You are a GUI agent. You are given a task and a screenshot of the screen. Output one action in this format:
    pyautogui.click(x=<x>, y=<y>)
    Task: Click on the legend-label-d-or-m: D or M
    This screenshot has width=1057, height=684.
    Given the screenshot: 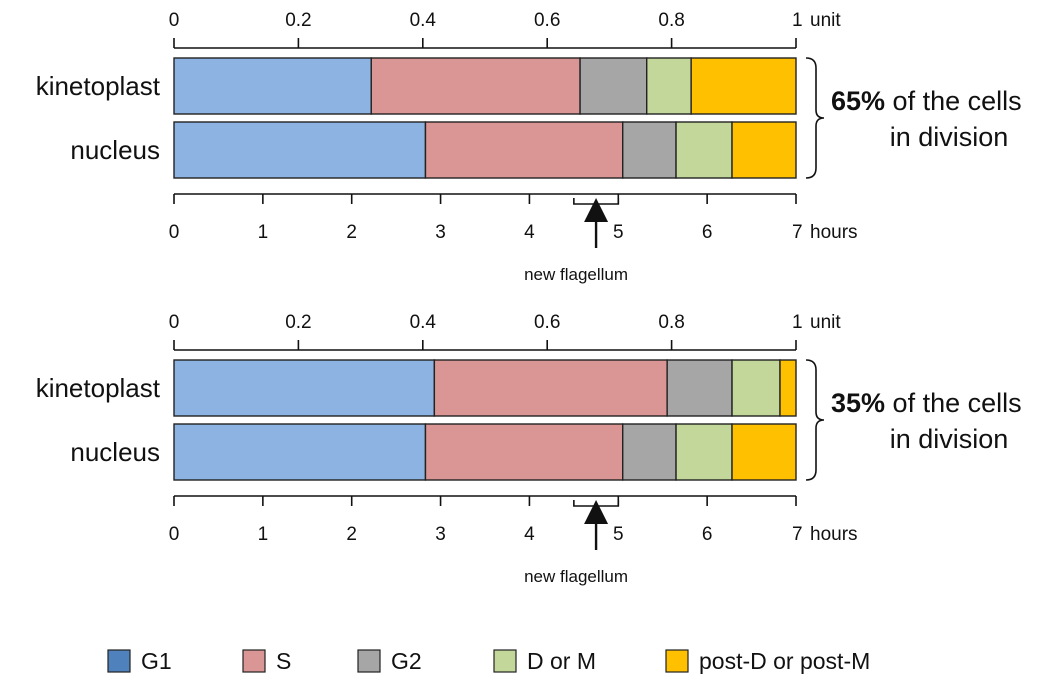 What is the action you would take?
    pyautogui.click(x=561, y=661)
    